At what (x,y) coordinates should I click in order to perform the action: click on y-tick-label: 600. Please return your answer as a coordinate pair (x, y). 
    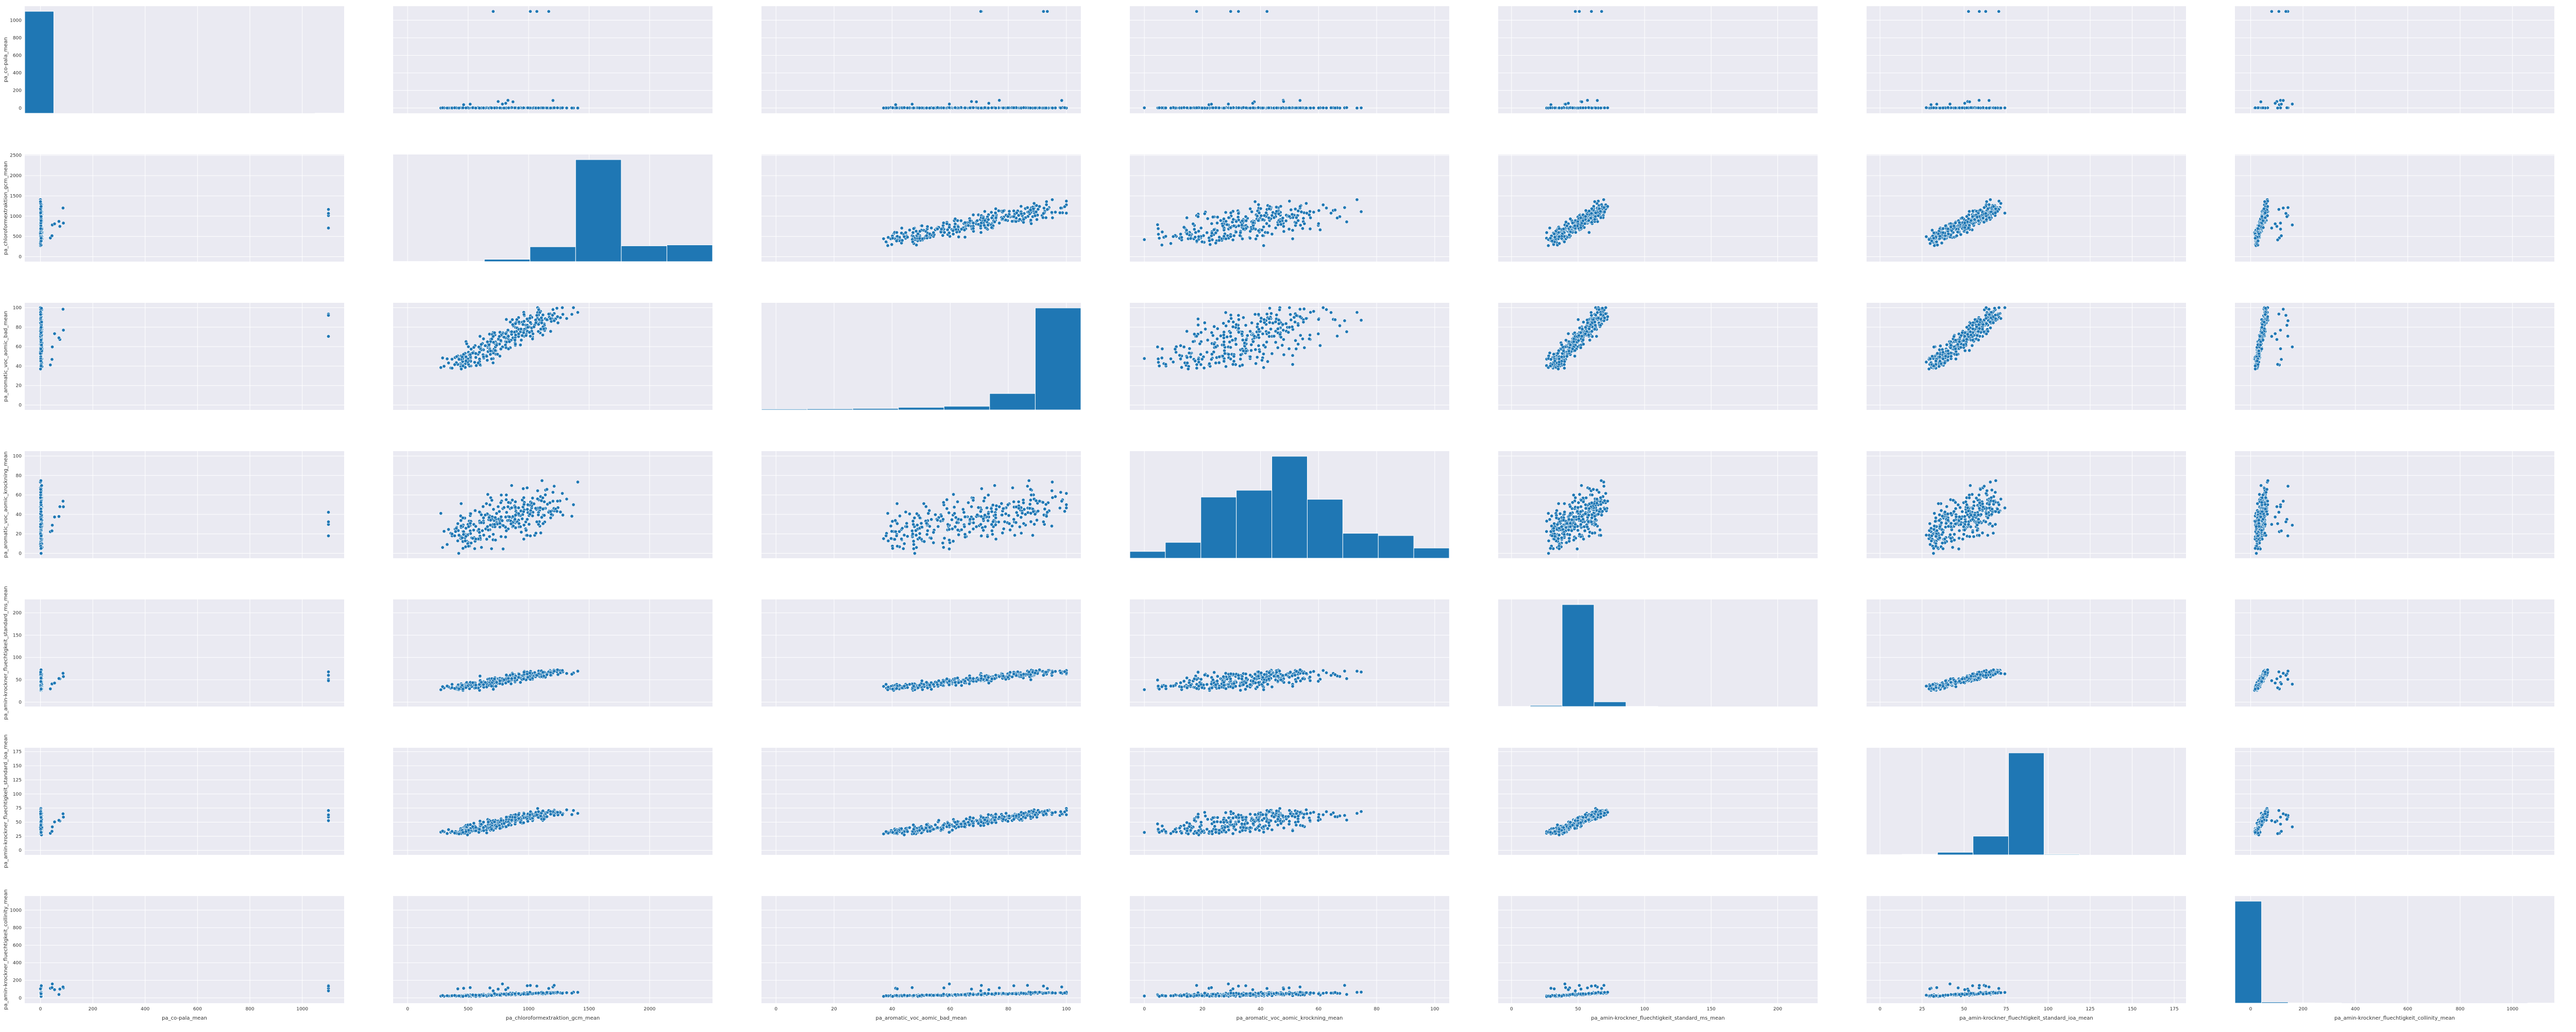
    Looking at the image, I should click on (17, 55).